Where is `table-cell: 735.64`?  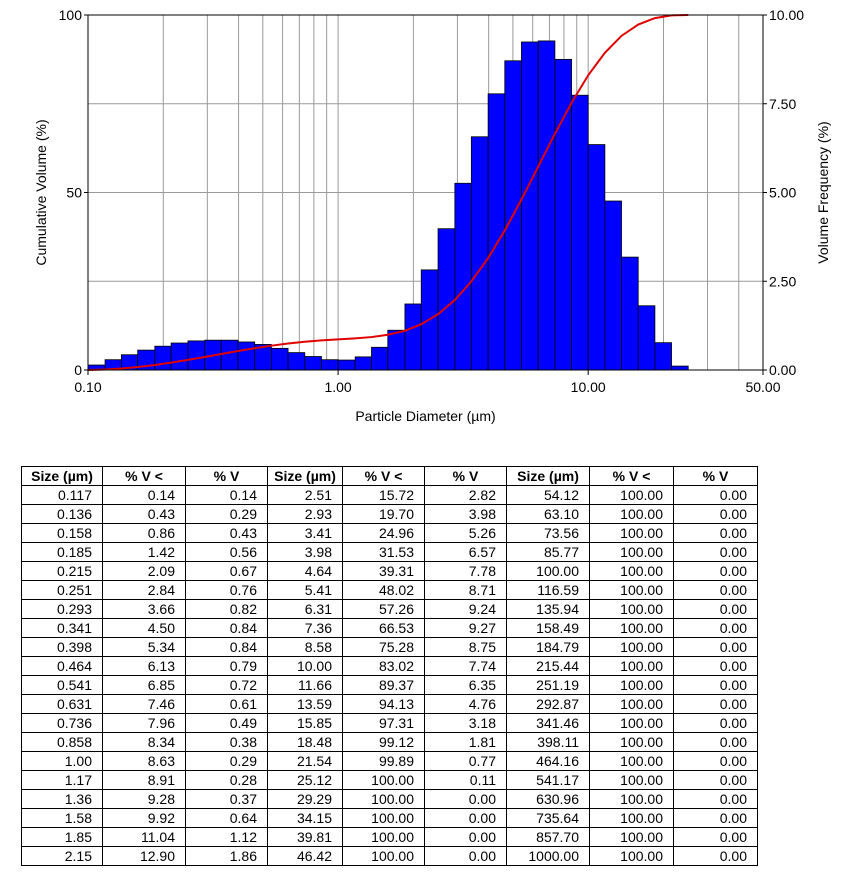 table-cell: 735.64 is located at coordinates (548, 818).